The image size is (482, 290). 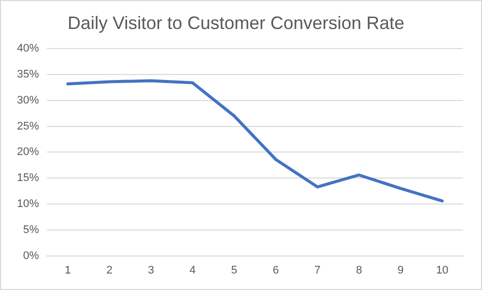 I want to click on x-tick-label: 7, so click(x=317, y=270).